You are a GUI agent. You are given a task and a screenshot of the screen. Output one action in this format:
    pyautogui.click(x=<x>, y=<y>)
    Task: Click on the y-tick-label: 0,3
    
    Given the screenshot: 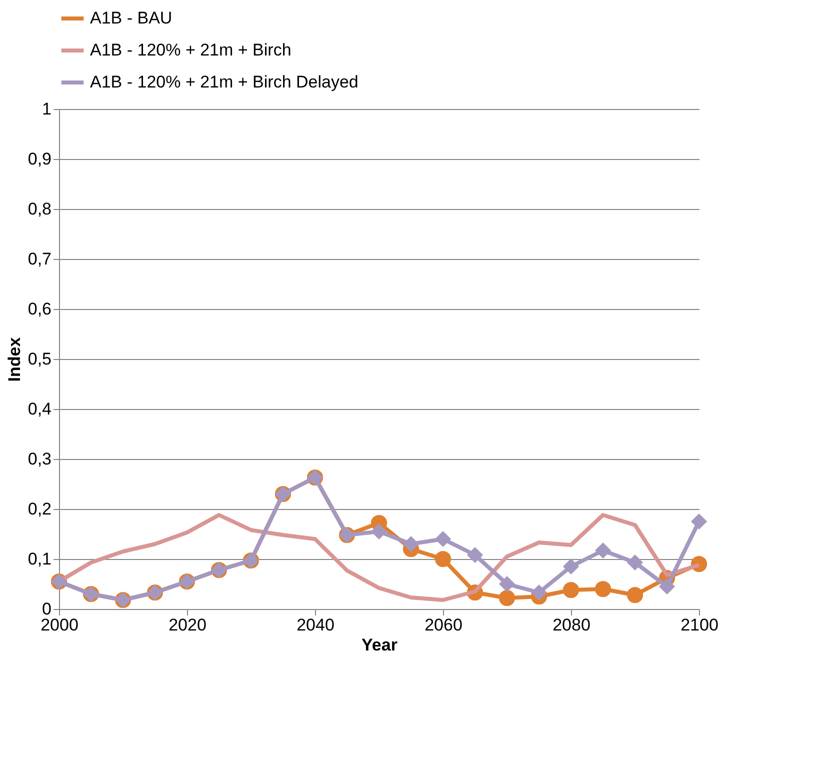 What is the action you would take?
    pyautogui.click(x=40, y=459)
    